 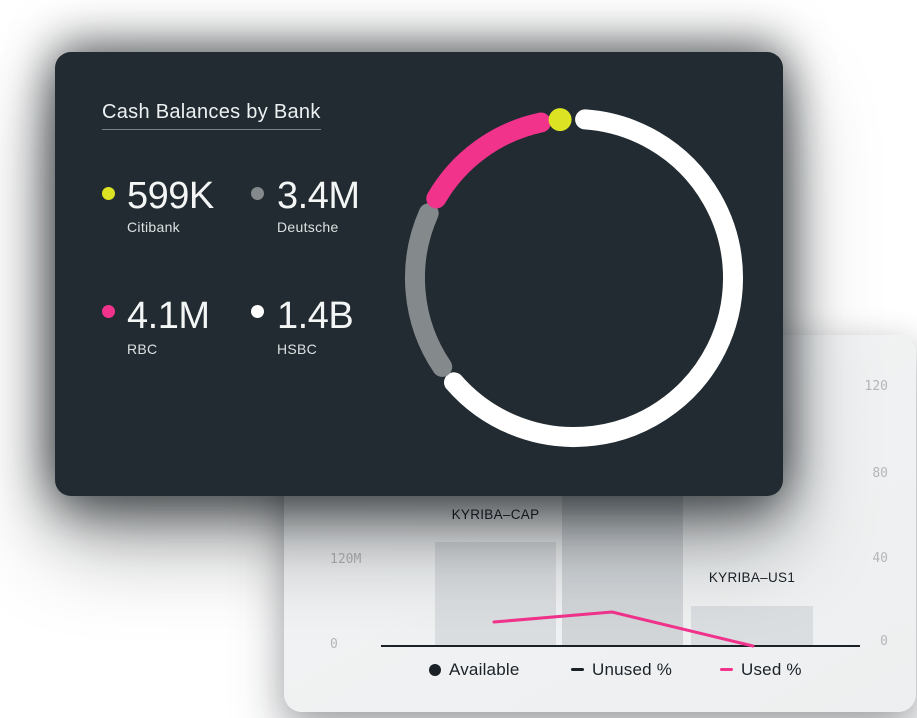 What do you see at coordinates (334, 644) in the screenshot?
I see `left-axis-tick-0: 0` at bounding box center [334, 644].